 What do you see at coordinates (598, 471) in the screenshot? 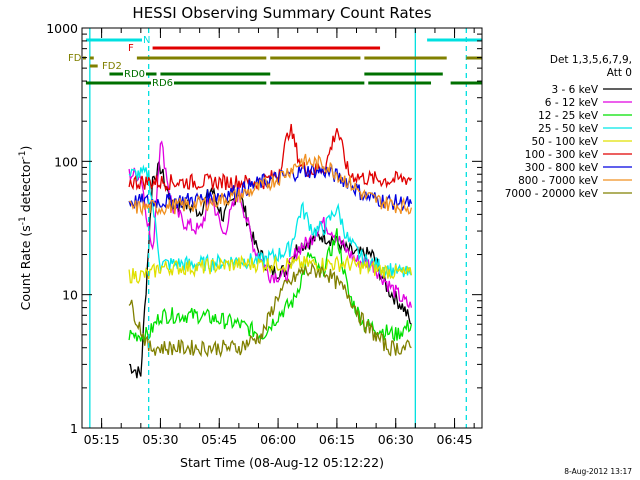
I see `footer-timestamp: 8-Aug-2012 13:17` at bounding box center [598, 471].